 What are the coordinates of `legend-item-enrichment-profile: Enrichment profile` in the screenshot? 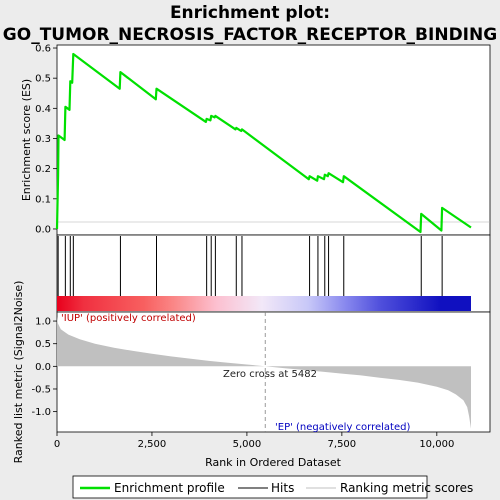 It's located at (152, 488).